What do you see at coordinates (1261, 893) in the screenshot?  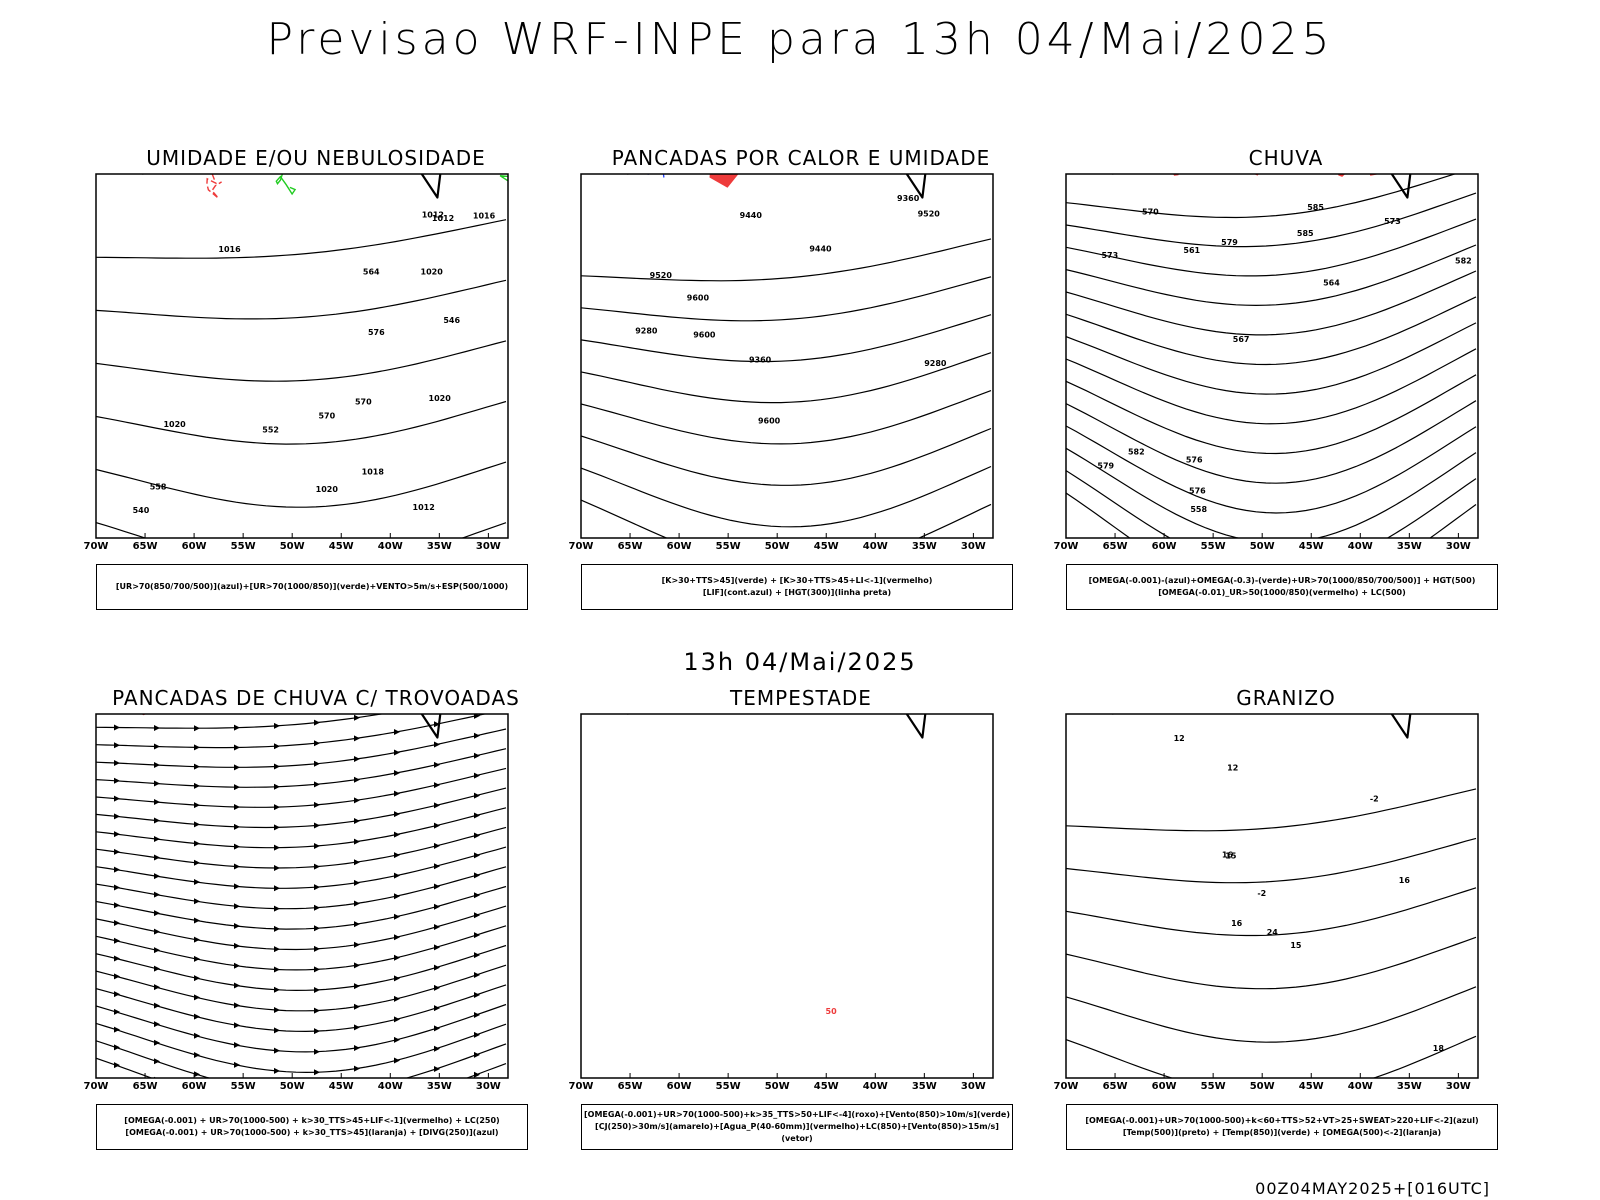 I see `contour-label: -2` at bounding box center [1261, 893].